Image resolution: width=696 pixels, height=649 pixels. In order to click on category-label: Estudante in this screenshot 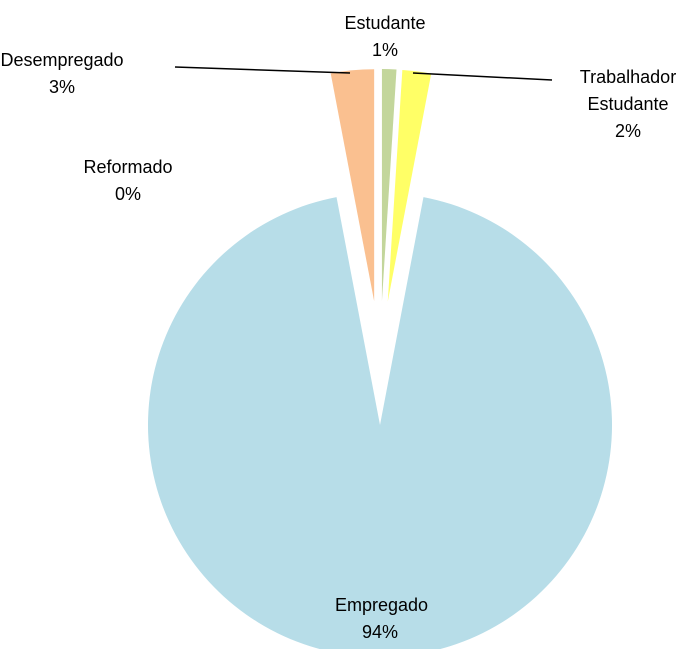, I will do `click(385, 23)`.